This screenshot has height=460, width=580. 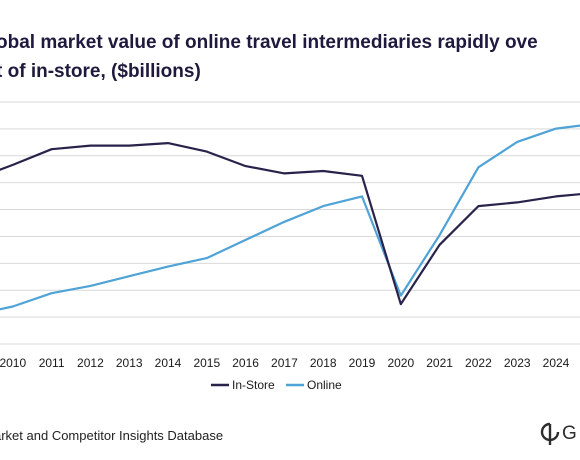 What do you see at coordinates (569, 433) in the screenshot?
I see `logo-text: G` at bounding box center [569, 433].